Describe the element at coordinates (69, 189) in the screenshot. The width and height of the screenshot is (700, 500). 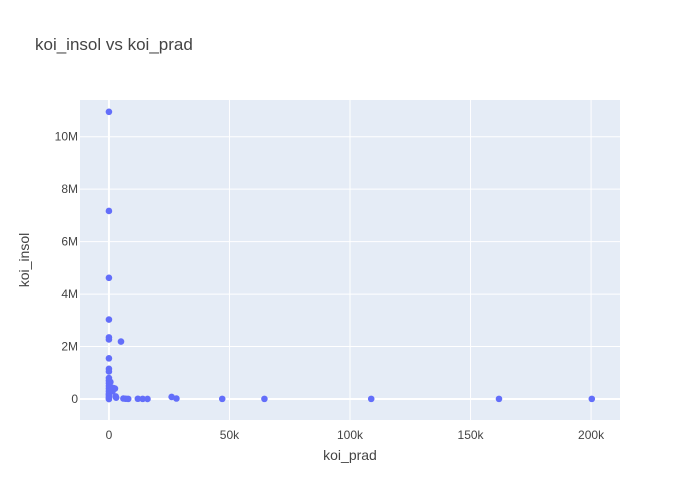
I see `y-tick-label: 8M` at that location.